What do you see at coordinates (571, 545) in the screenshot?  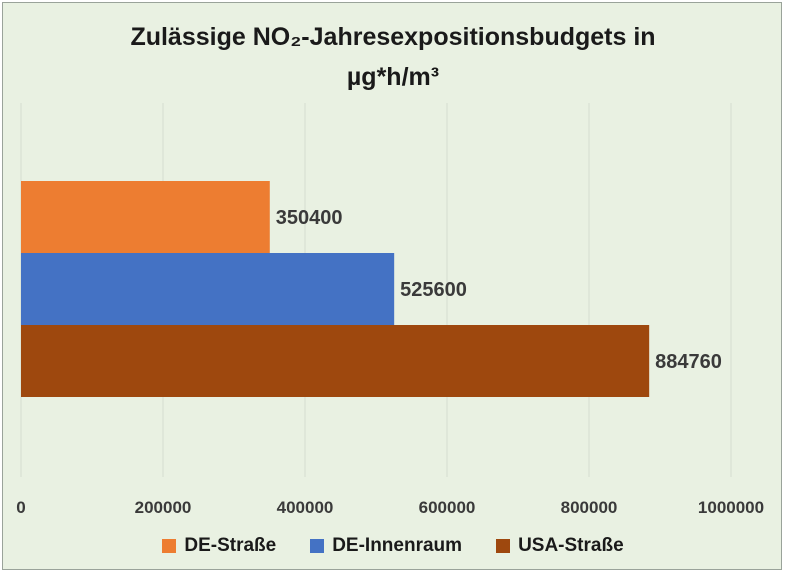 I see `legend-label-usa-strasse: USA-Straße` at bounding box center [571, 545].